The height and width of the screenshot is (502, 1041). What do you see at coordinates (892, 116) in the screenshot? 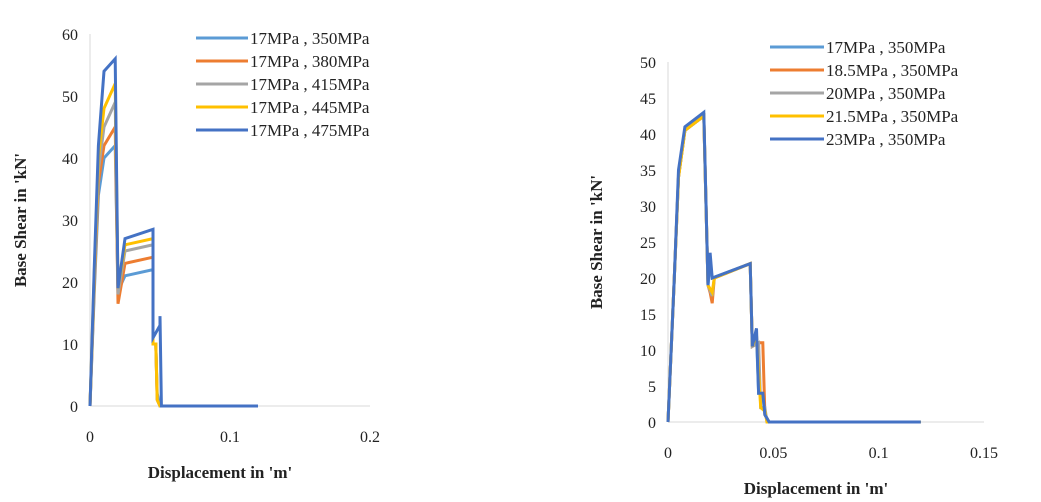
I see `legend-label: 21.5MPa , 350MPa` at bounding box center [892, 116].